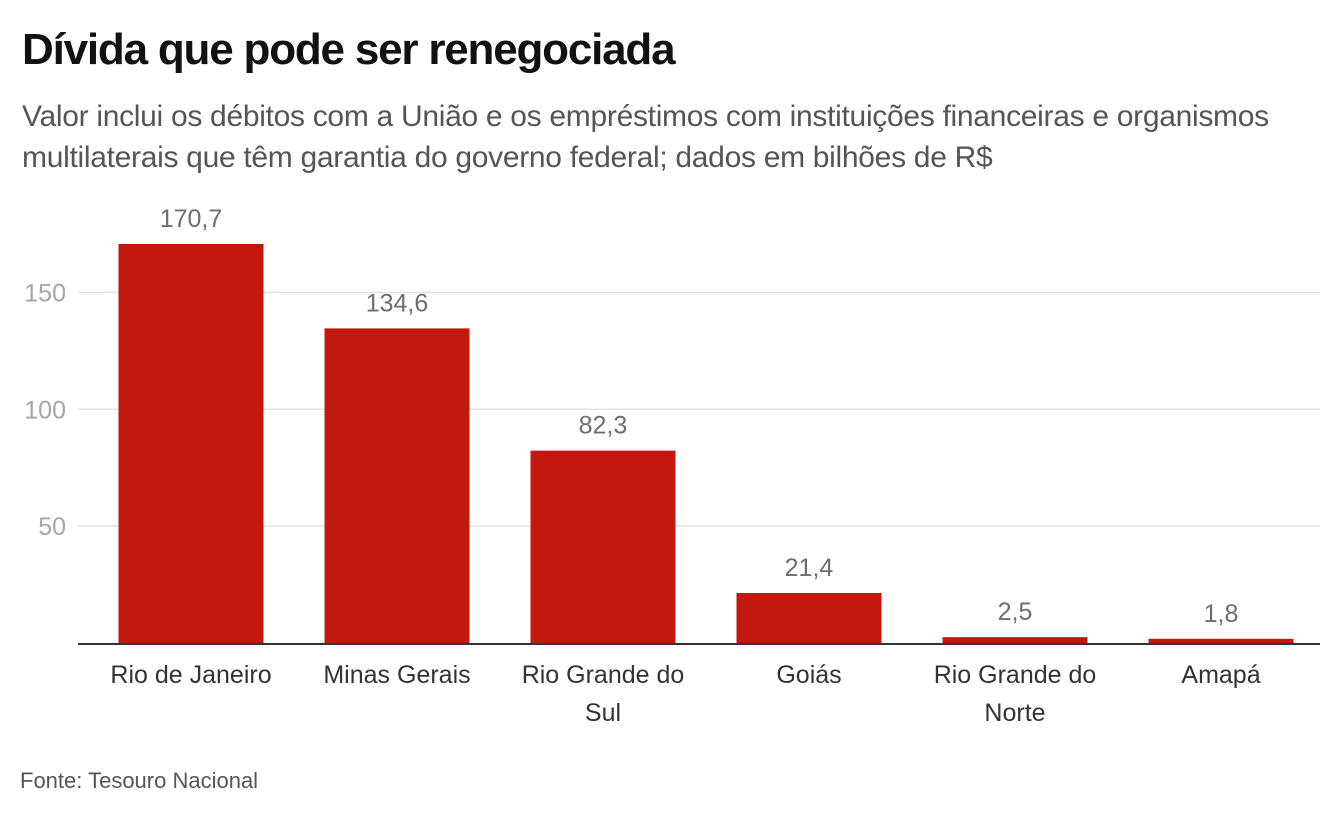 This screenshot has width=1340, height=840. I want to click on data-label: 2,5, so click(1015, 612).